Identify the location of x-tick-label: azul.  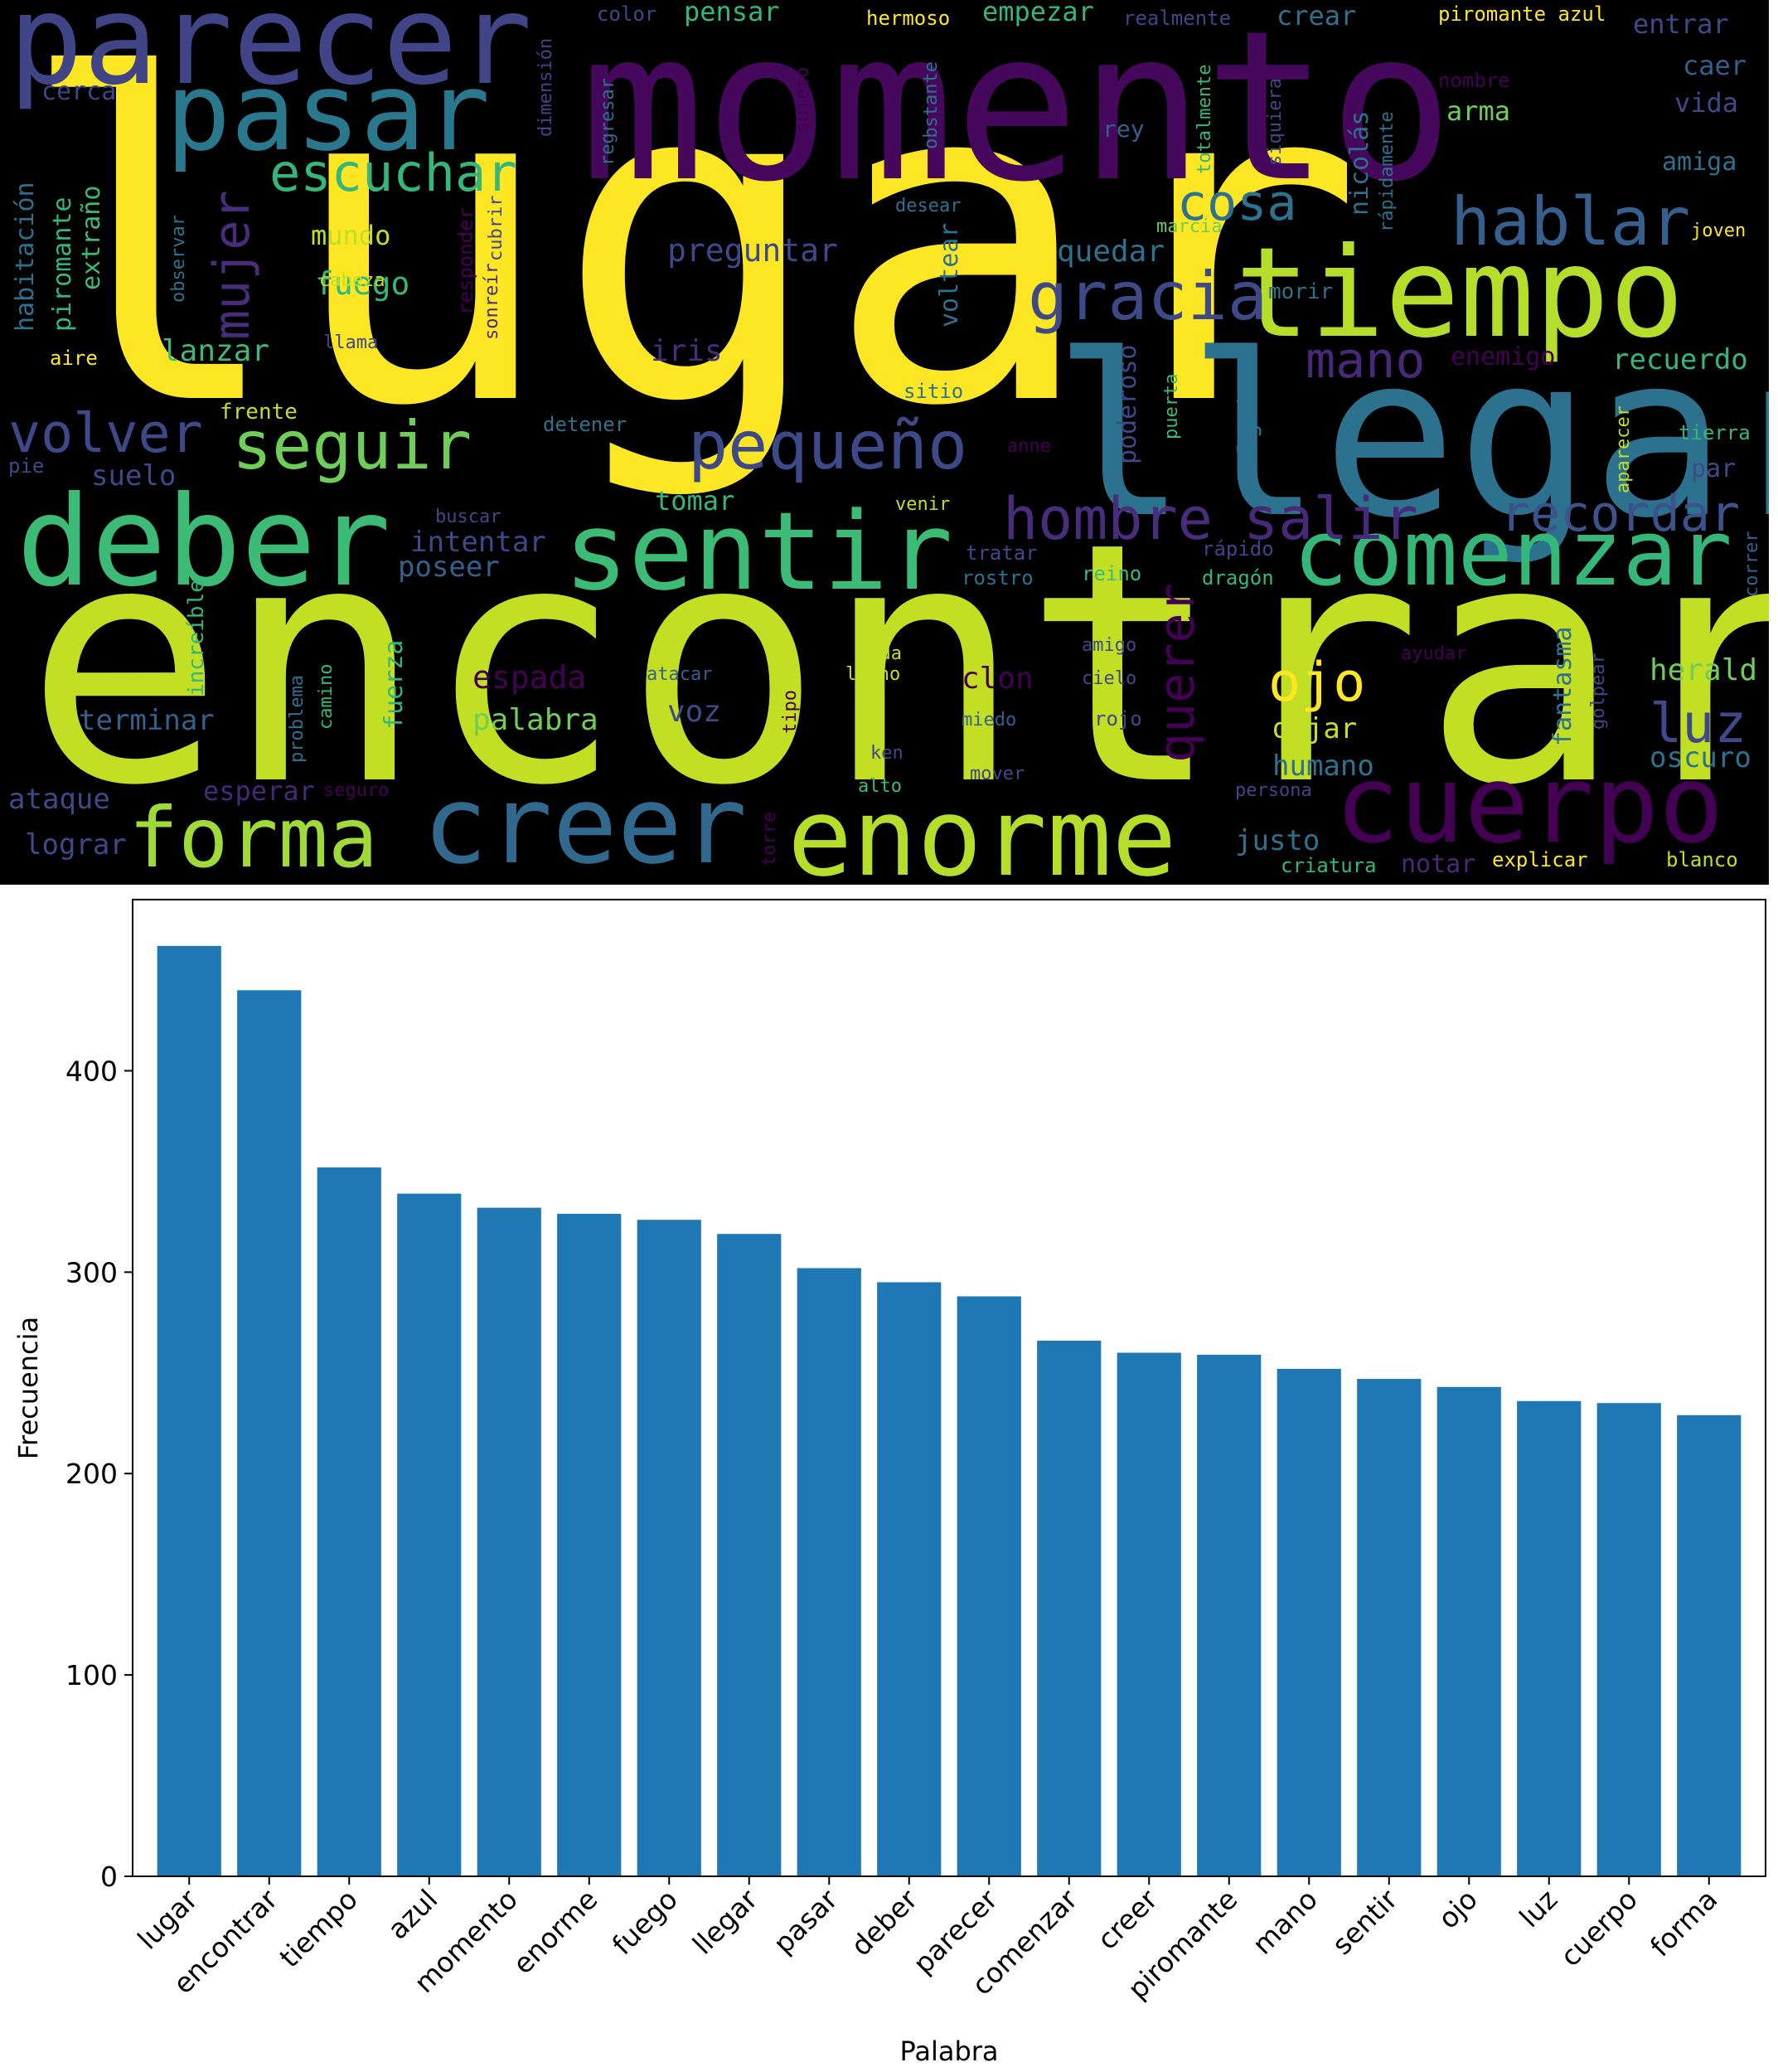
(412, 1914).